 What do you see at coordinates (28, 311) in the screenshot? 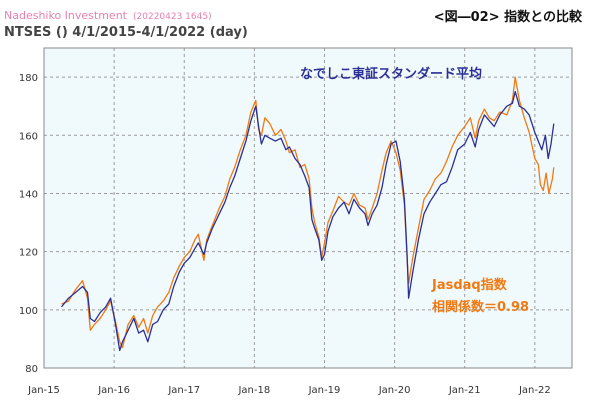
I see `y-tick-label: 100` at bounding box center [28, 311].